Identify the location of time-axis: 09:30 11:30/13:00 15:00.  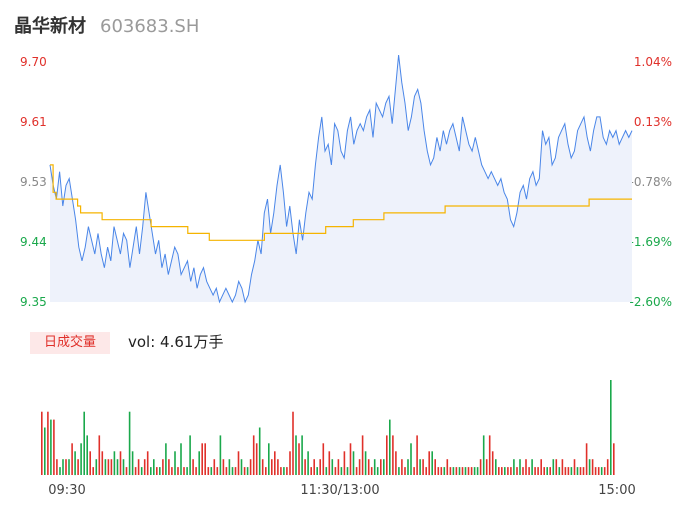
(341, 490).